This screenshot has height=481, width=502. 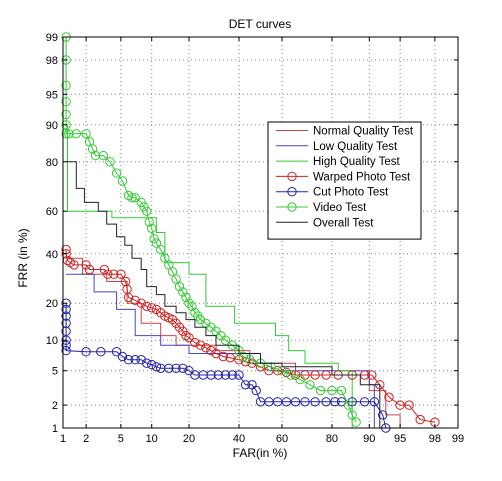 What do you see at coordinates (189, 439) in the screenshot?
I see `x-tick-label: 20` at bounding box center [189, 439].